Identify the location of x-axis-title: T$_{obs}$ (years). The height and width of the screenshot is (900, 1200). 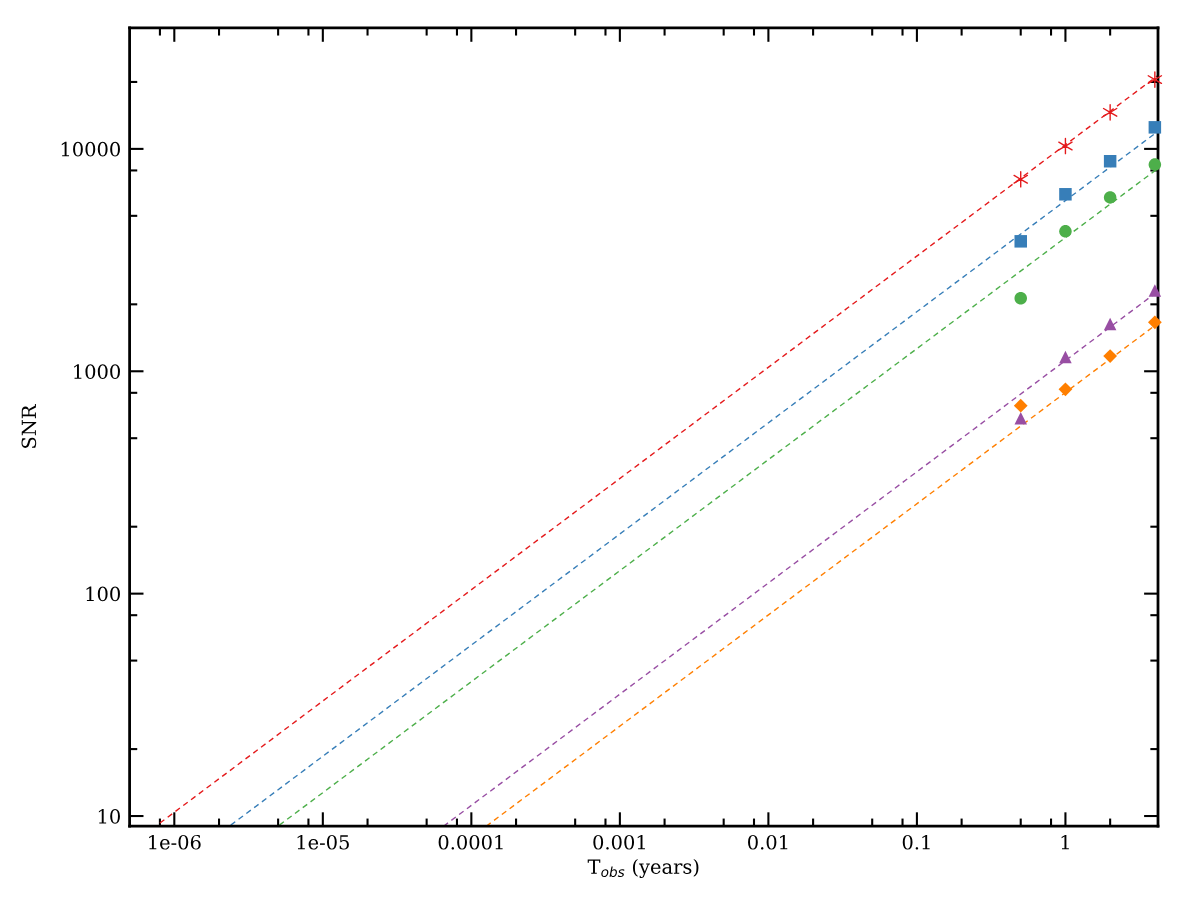
(643, 868).